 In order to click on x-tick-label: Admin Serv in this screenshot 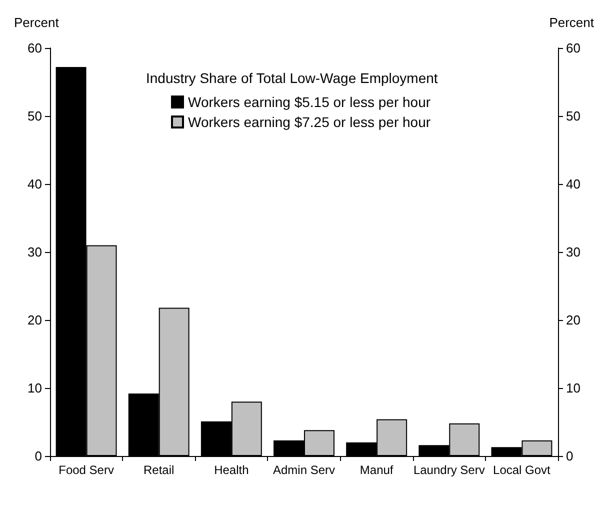, I will do `click(304, 470)`.